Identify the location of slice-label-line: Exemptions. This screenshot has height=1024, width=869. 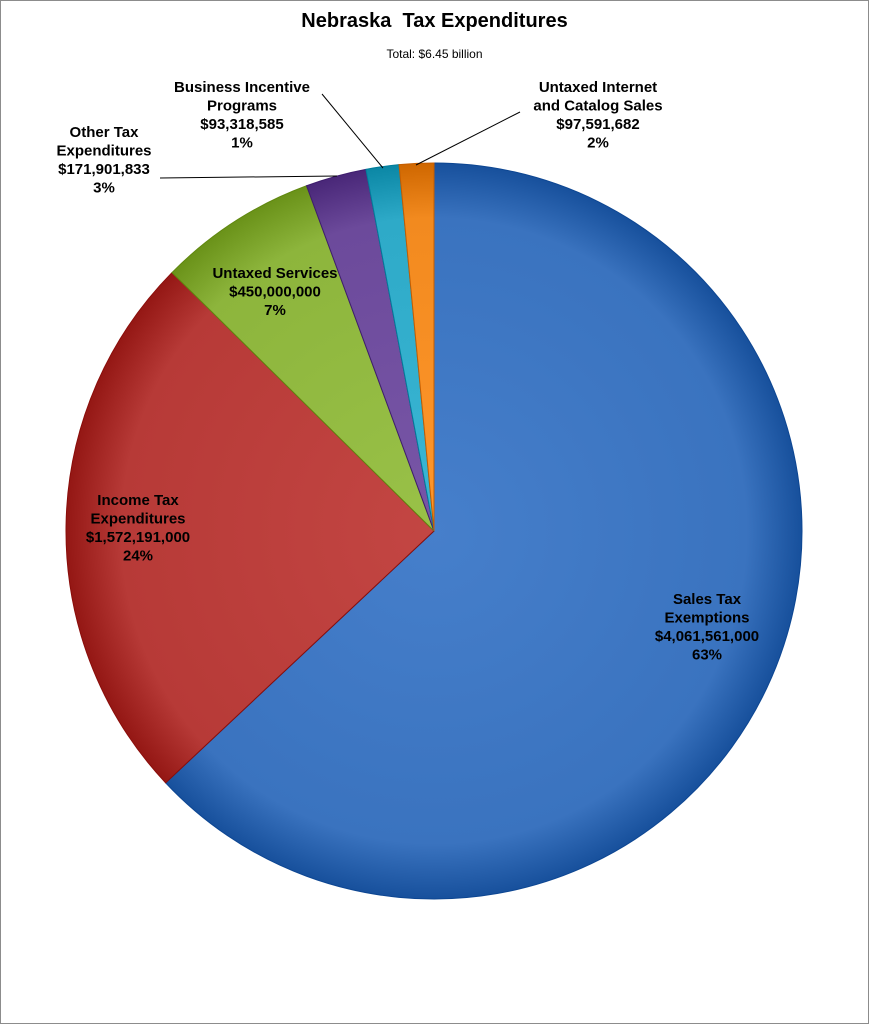
(706, 618).